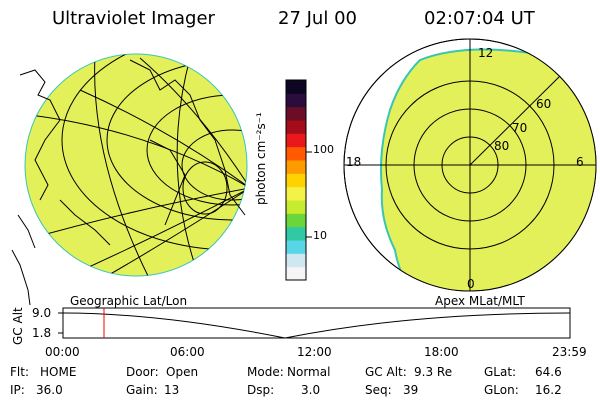 This screenshot has width=600, height=400. I want to click on altitude-curve, so click(316, 325).